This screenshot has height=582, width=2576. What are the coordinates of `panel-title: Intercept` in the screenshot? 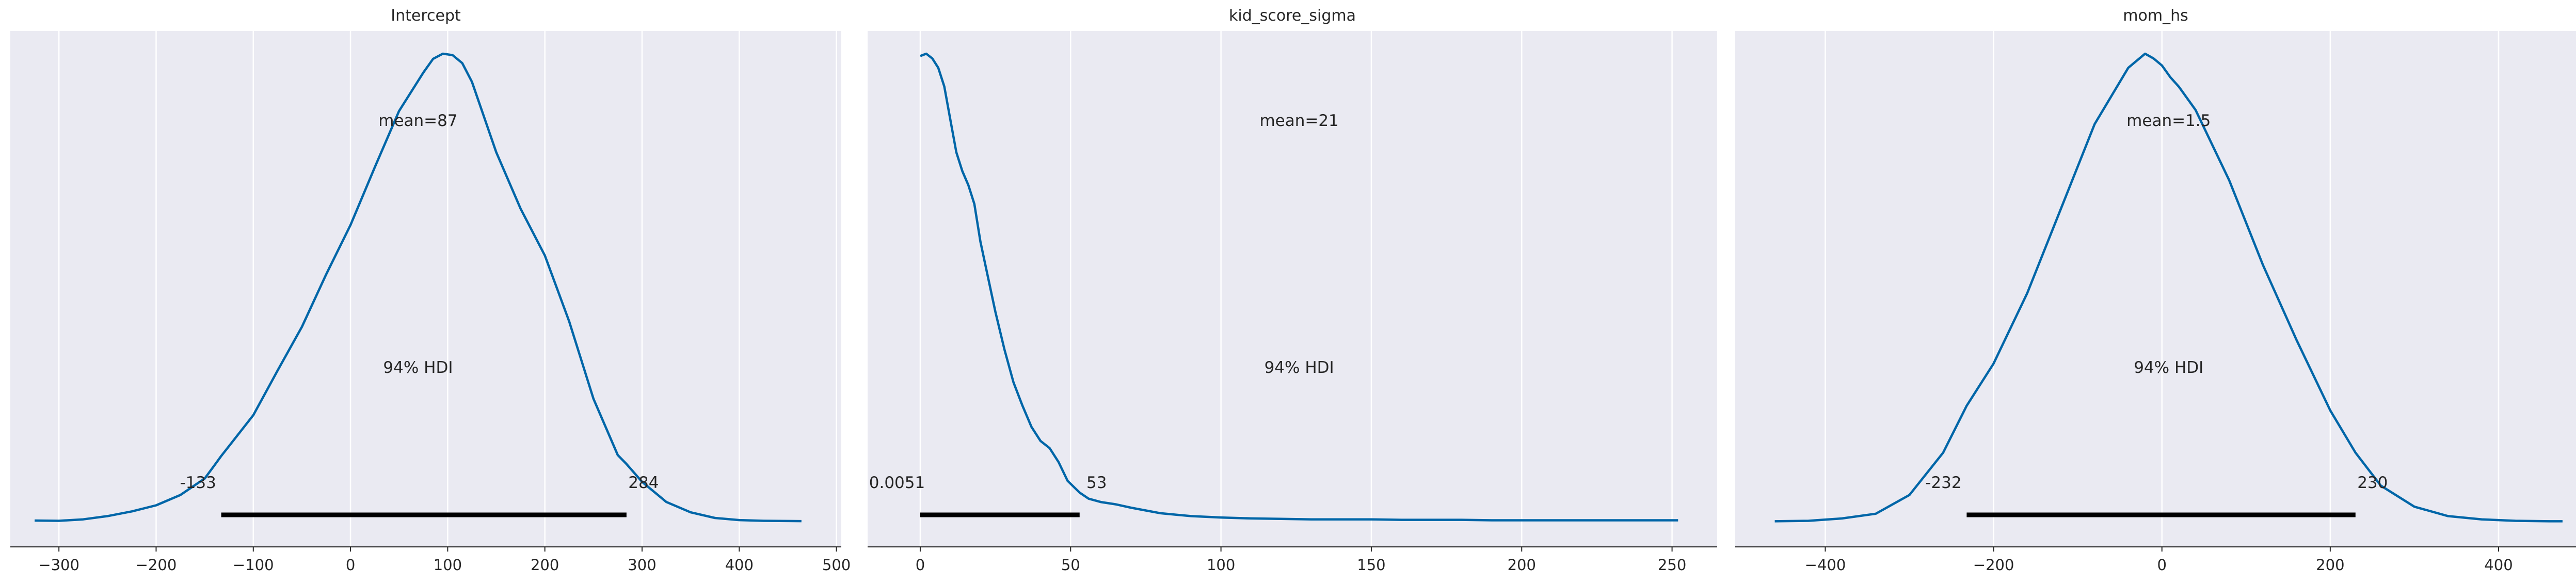 It's located at (426, 16).